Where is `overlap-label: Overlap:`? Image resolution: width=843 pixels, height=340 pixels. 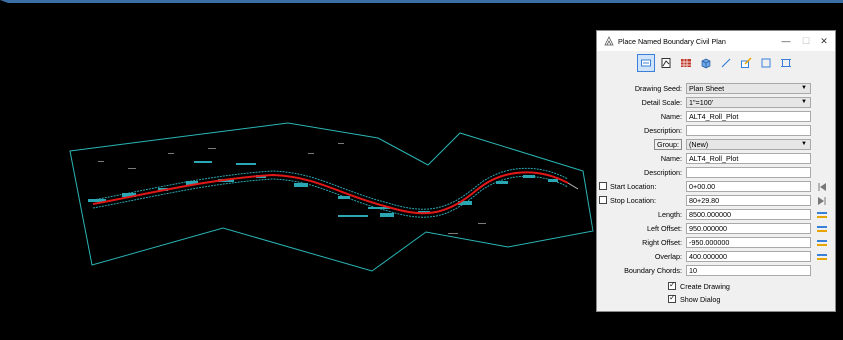 overlap-label: Overlap: is located at coordinates (668, 256).